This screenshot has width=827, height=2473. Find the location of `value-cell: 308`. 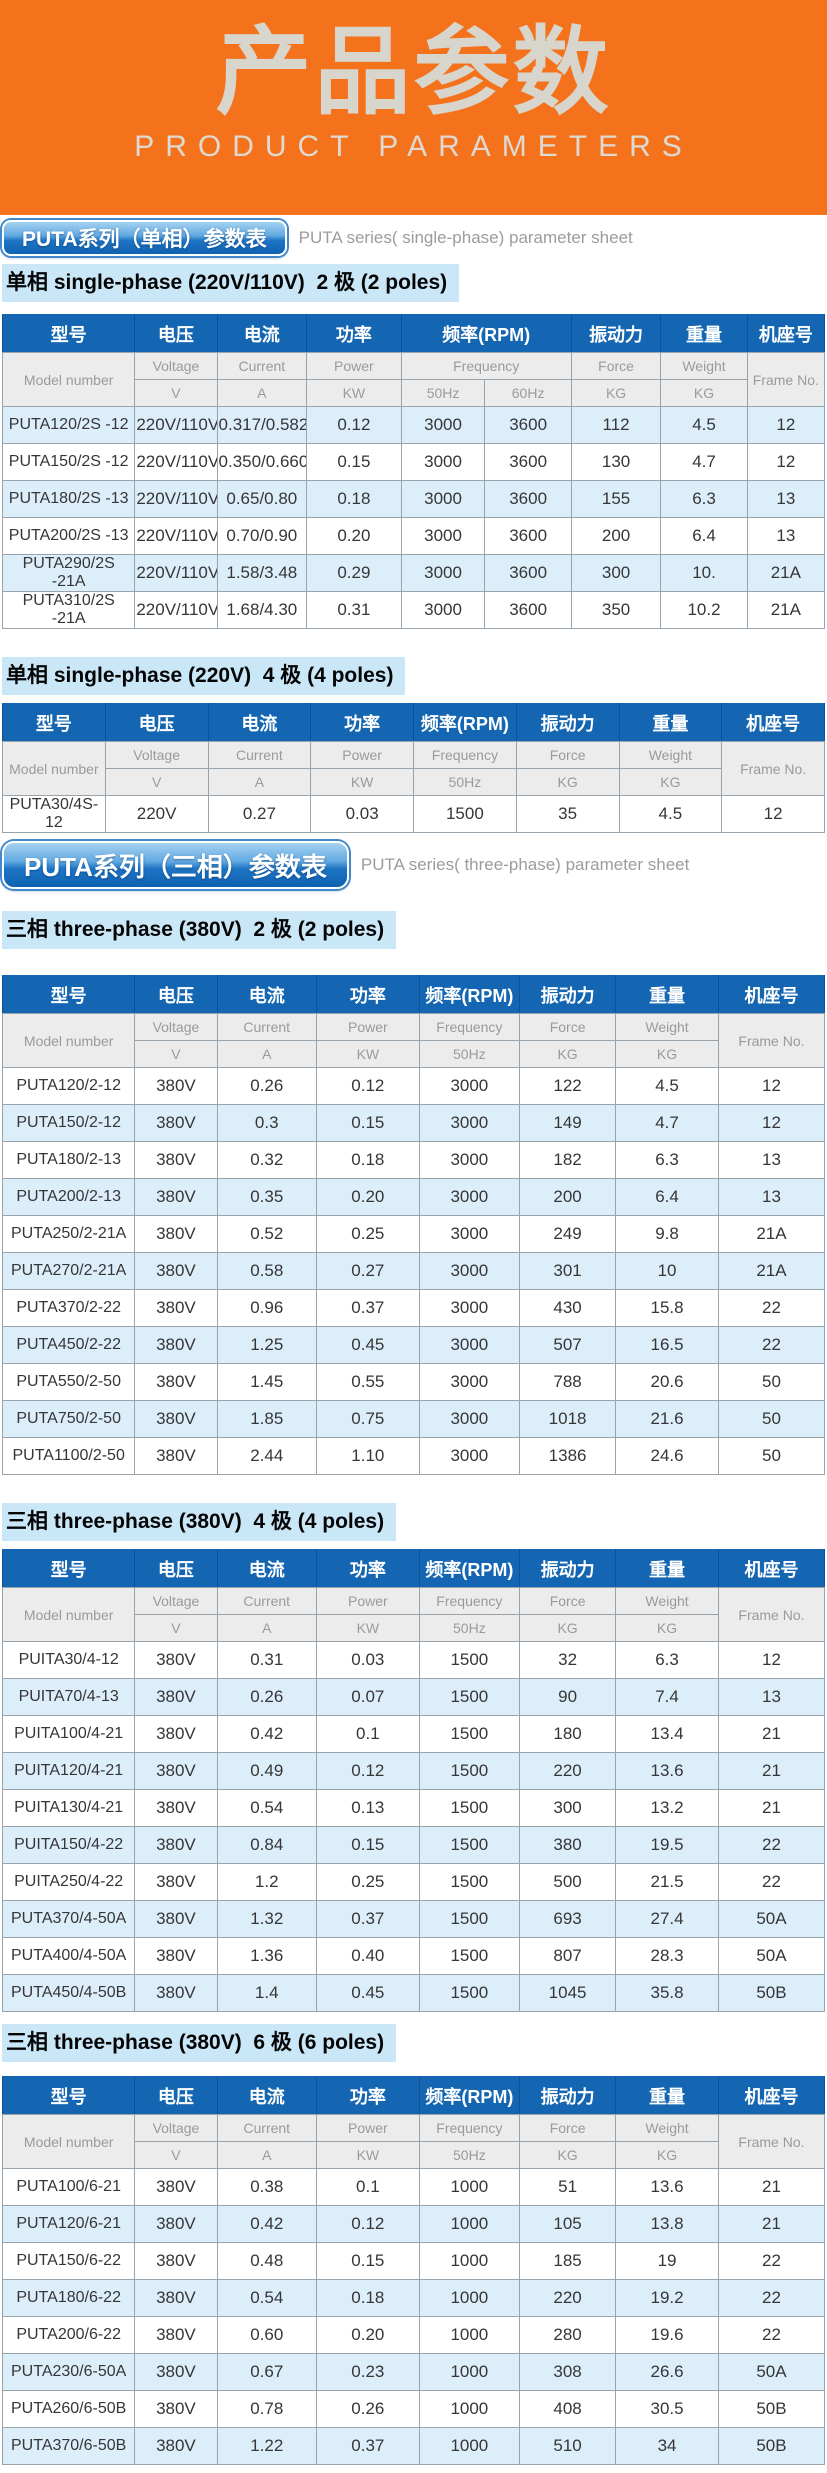

value-cell: 308 is located at coordinates (567, 2372).